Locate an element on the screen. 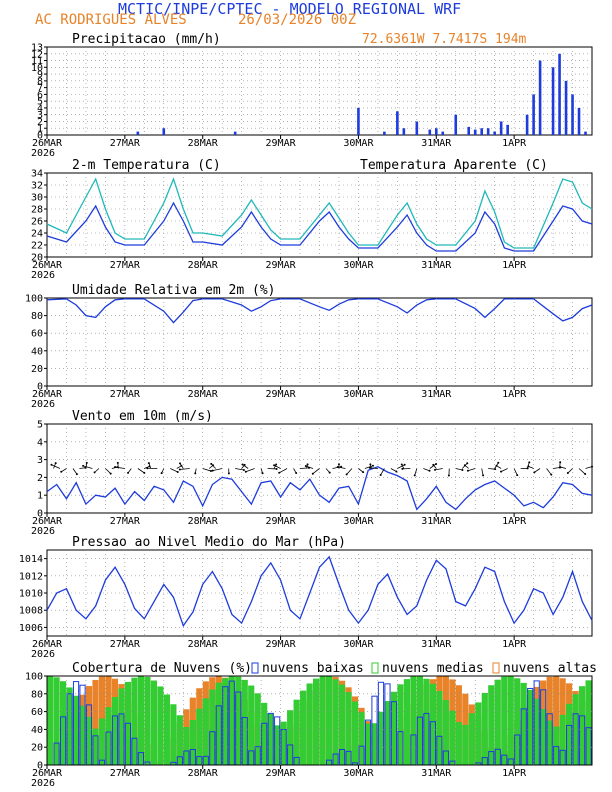 This screenshot has height=792, width=612. x-tick-label: 27MAR is located at coordinates (125, 521).